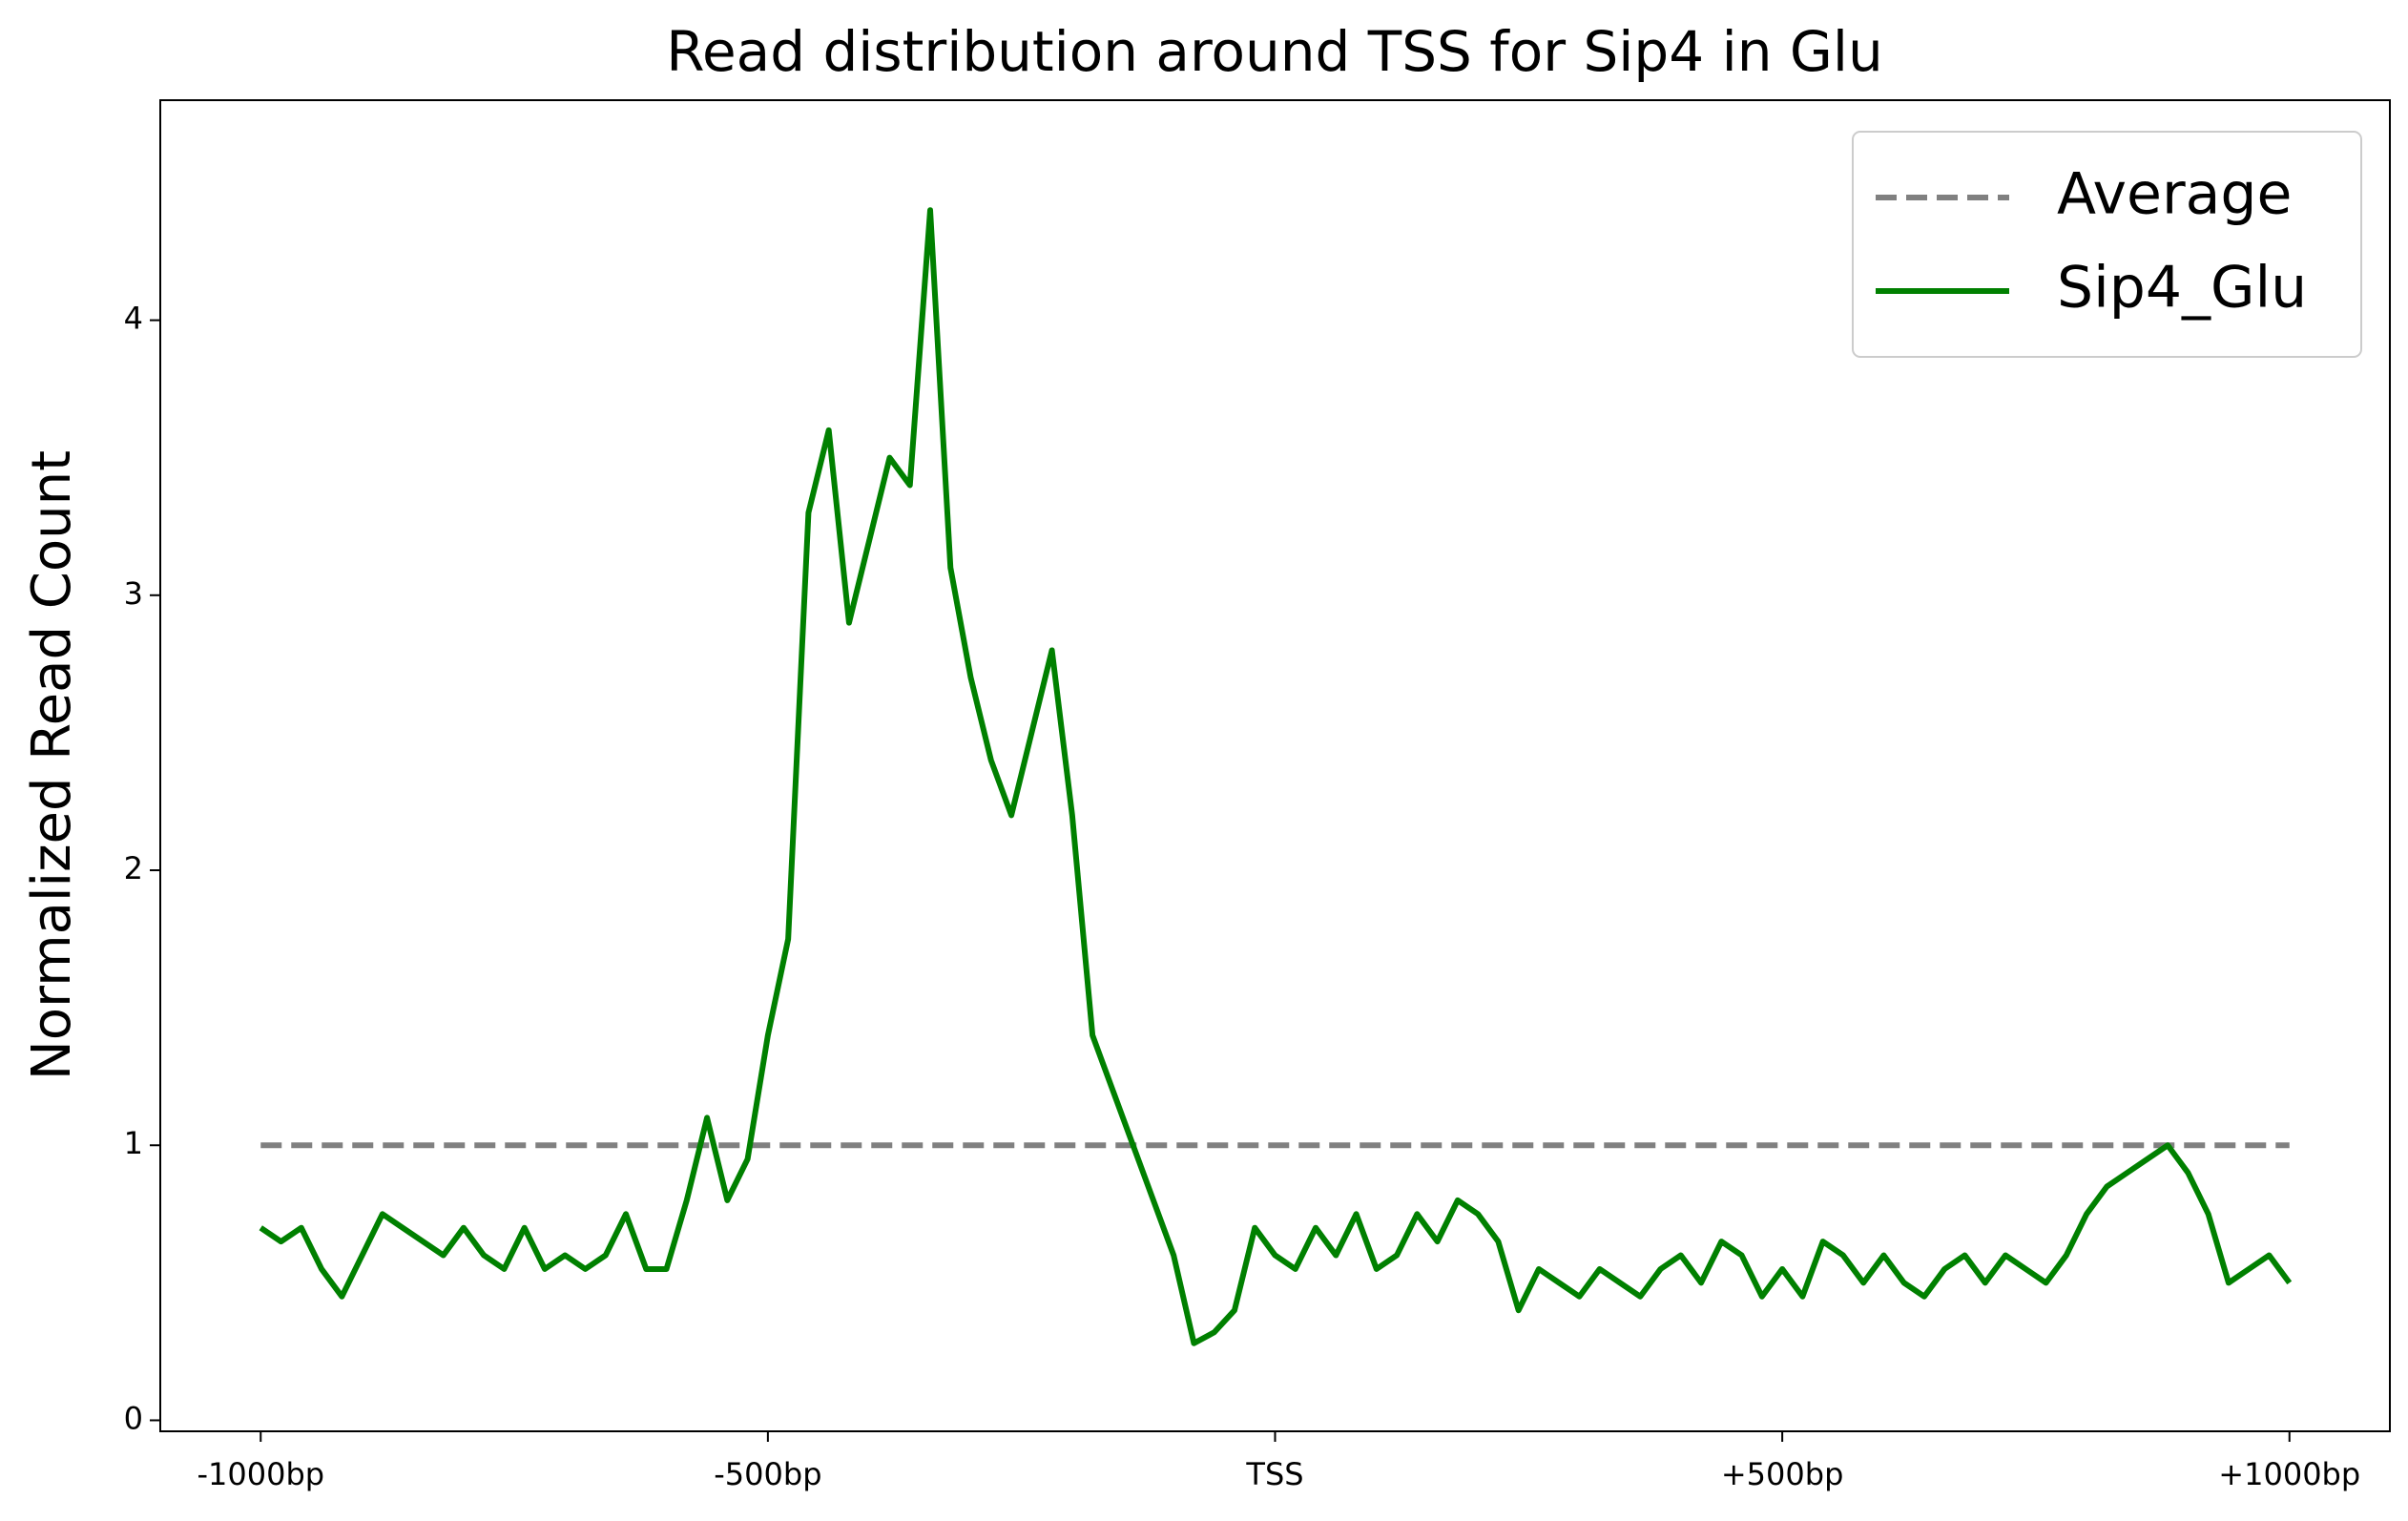 The height and width of the screenshot is (1521, 2408). Describe the element at coordinates (133, 319) in the screenshot. I see `y-tick-label: 4` at that location.